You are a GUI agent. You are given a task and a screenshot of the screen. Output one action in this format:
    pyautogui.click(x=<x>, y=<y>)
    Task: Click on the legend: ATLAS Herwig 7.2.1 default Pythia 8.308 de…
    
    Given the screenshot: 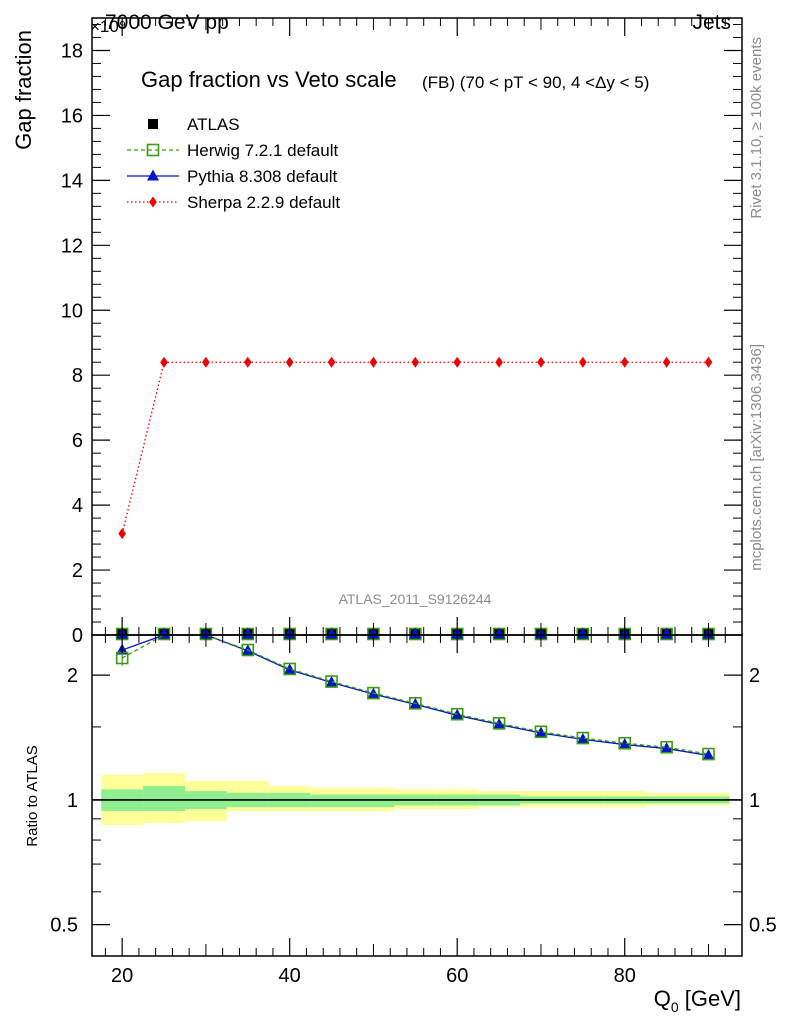 What is the action you would take?
    pyautogui.click(x=233, y=163)
    